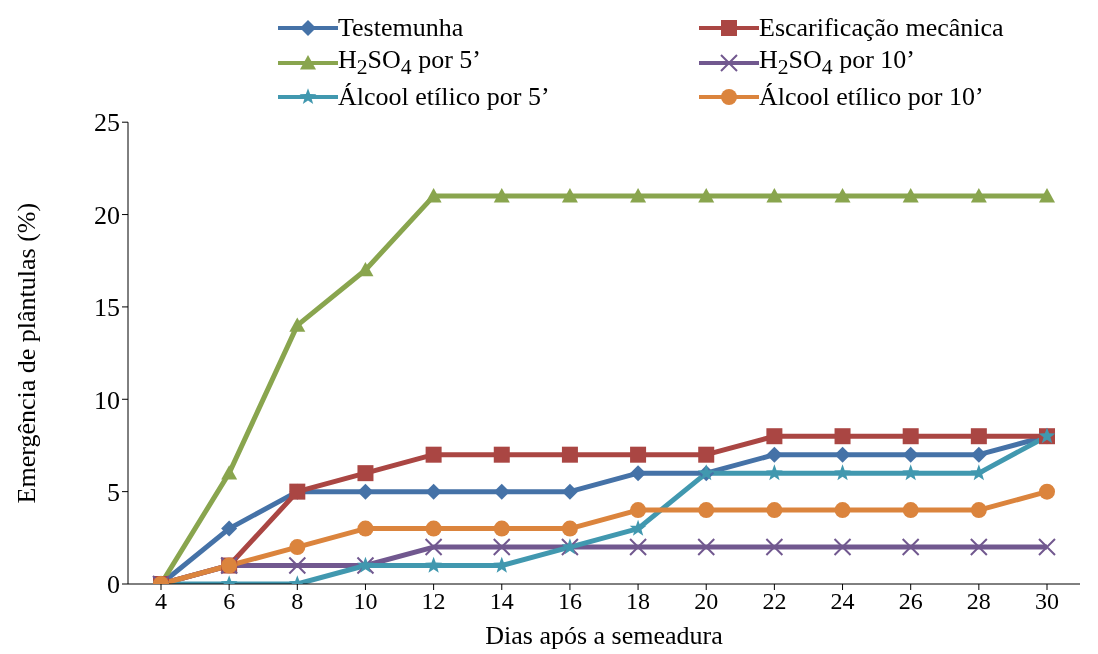  Describe the element at coordinates (107, 400) in the screenshot. I see `y-tick-label: 10` at that location.